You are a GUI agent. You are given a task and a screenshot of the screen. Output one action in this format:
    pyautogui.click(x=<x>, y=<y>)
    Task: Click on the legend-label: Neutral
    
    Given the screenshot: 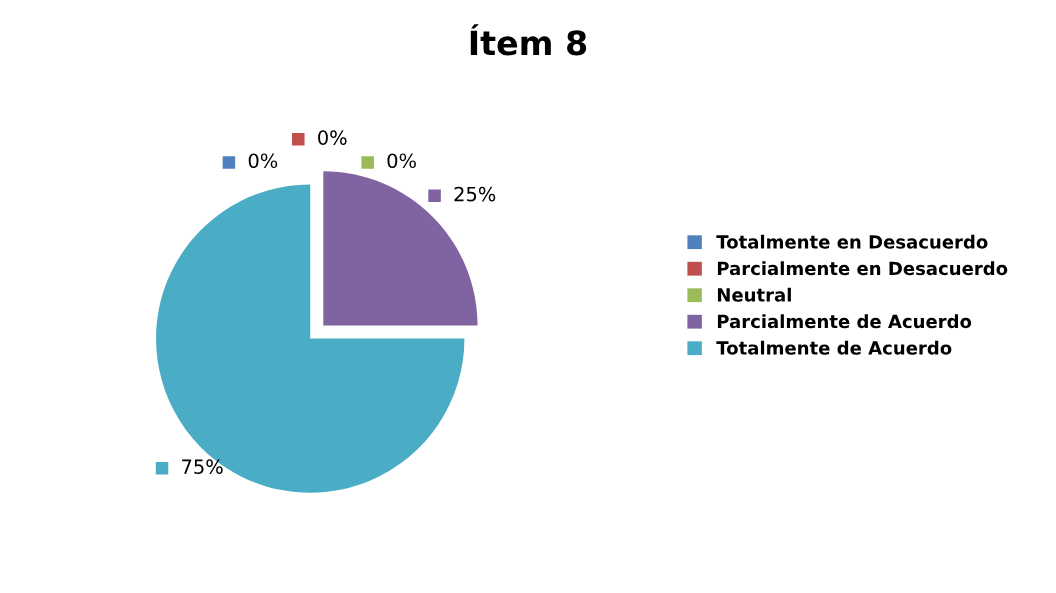 What is the action you would take?
    pyautogui.click(x=754, y=294)
    